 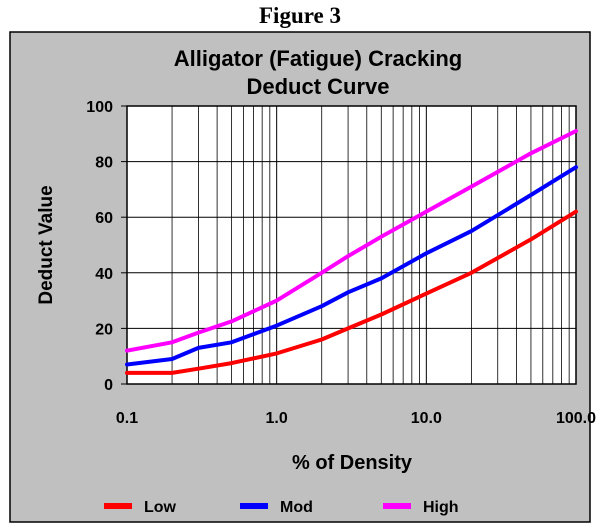 What do you see at coordinates (397, 506) in the screenshot?
I see `legend-swatch-high` at bounding box center [397, 506].